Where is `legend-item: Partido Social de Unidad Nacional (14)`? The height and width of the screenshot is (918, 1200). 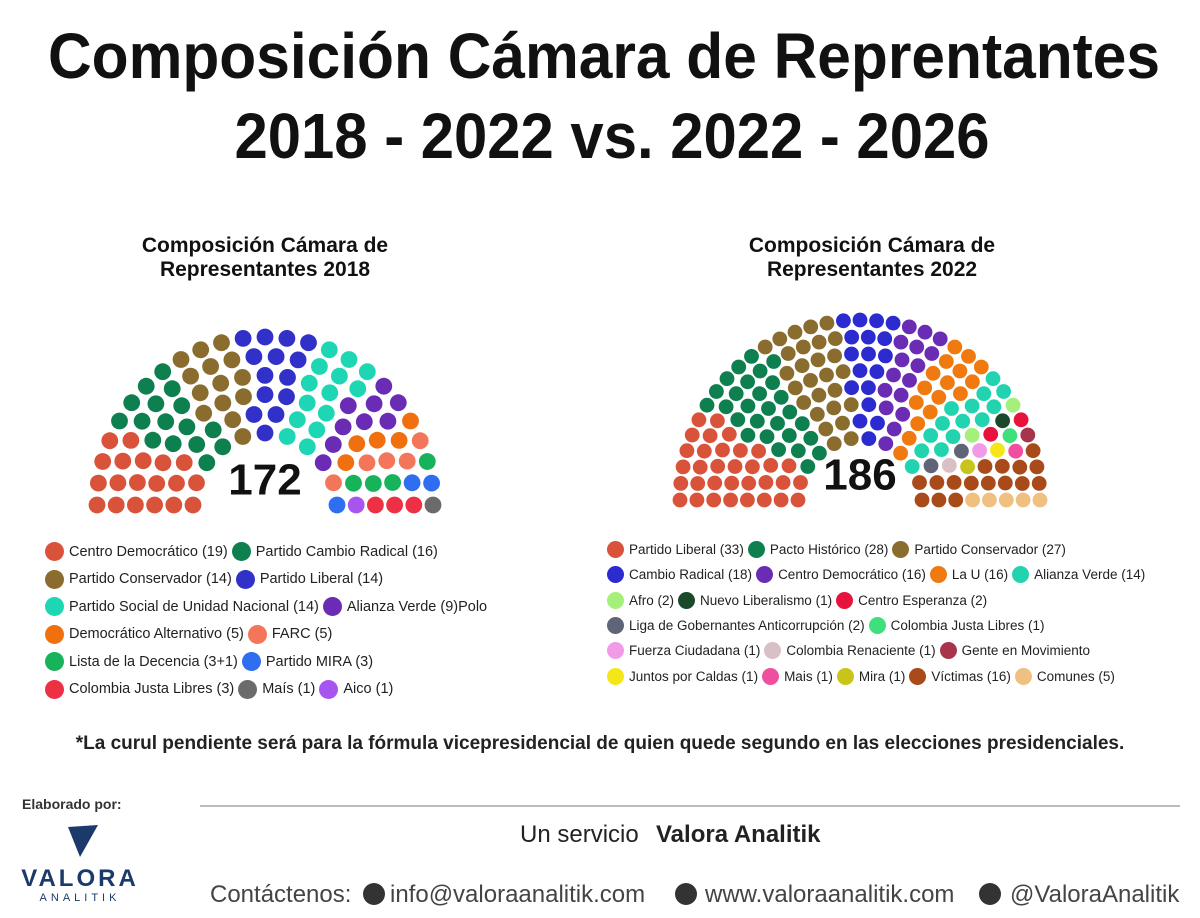
legend-item: Partido Social de Unidad Nacional (14) is located at coordinates (182, 607).